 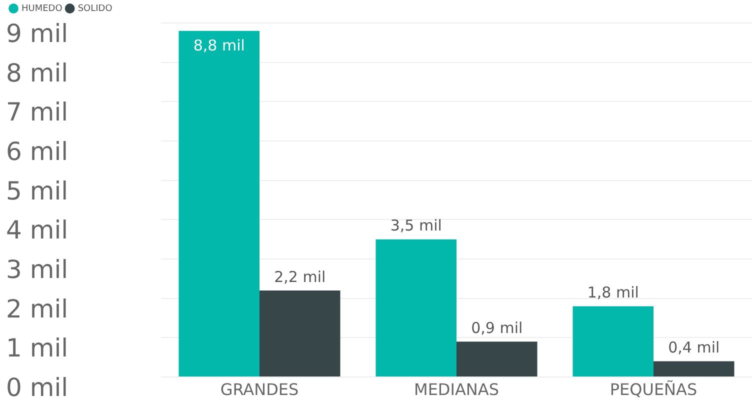 I want to click on y-tick-label: 9 mil, so click(x=37, y=33).